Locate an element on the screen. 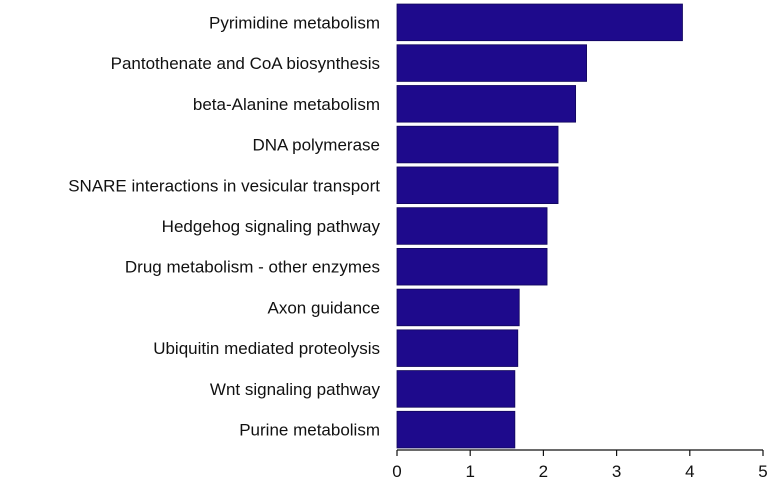 The height and width of the screenshot is (485, 770). bar-axon-guidance is located at coordinates (458, 307).